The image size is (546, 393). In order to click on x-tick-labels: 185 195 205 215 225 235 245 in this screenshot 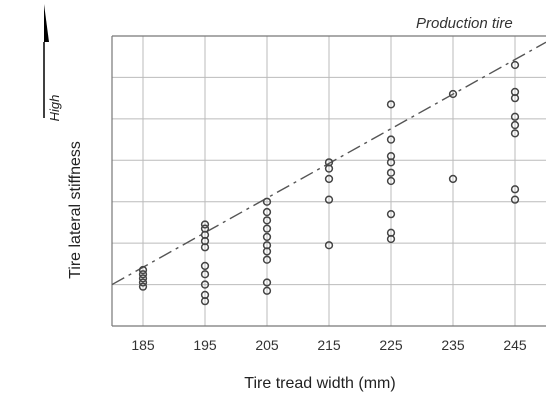, I will do `click(329, 345)`.